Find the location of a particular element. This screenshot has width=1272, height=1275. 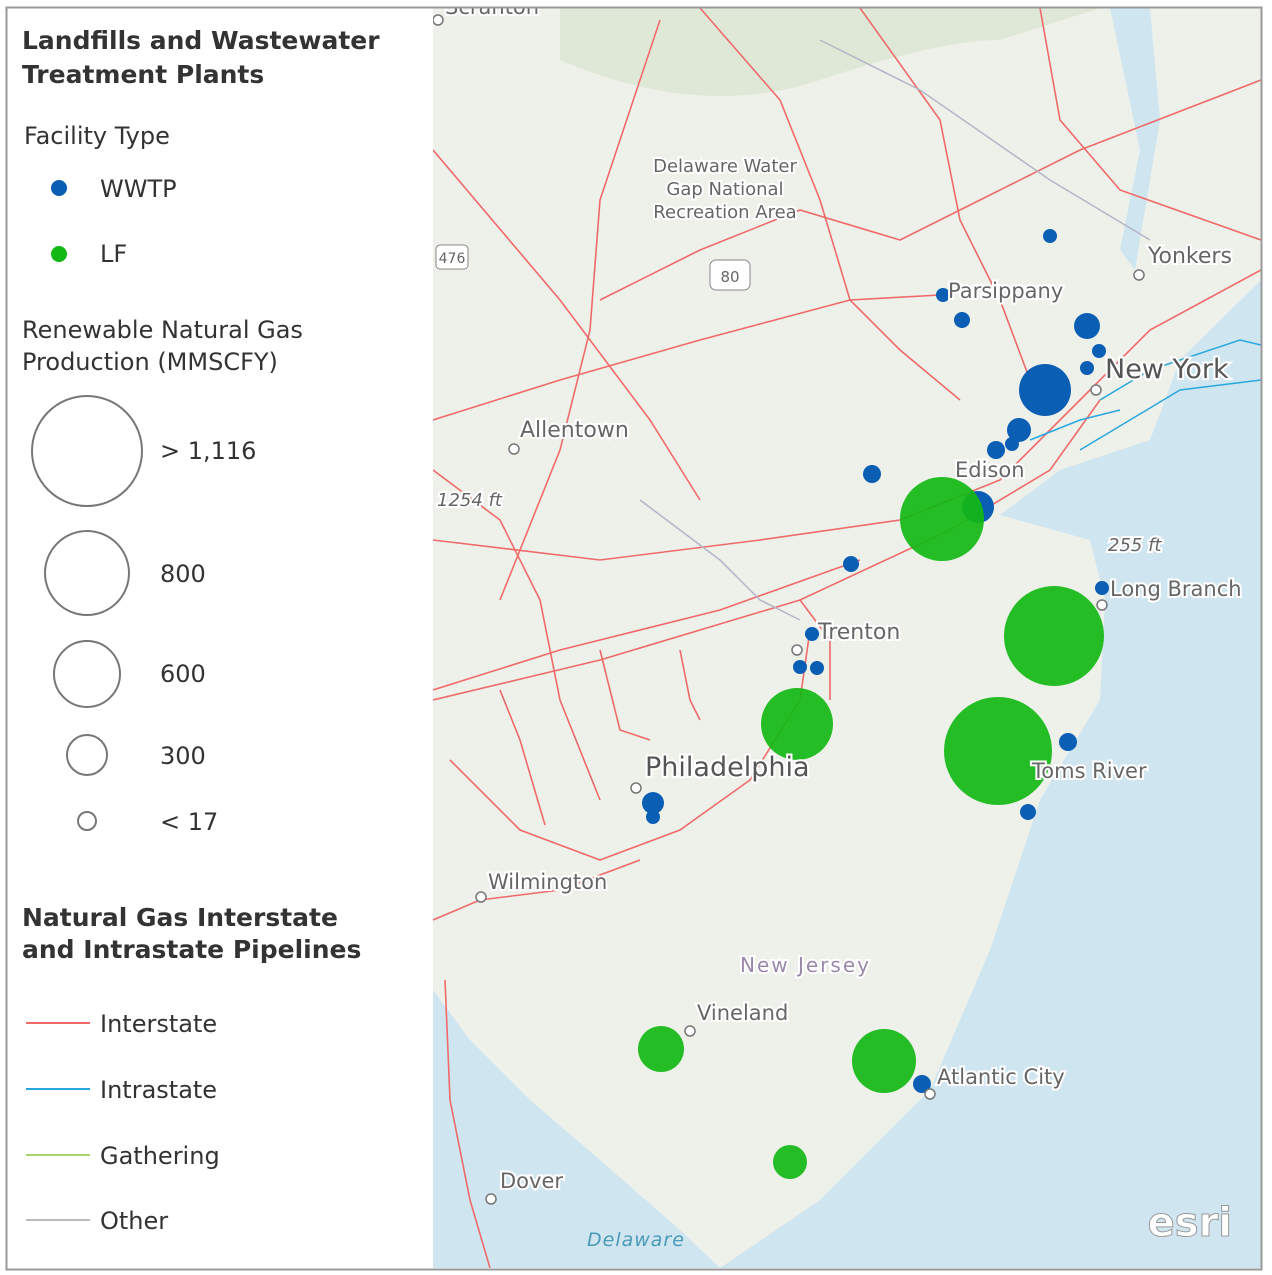

legend-item: Gathering is located at coordinates (160, 1156).